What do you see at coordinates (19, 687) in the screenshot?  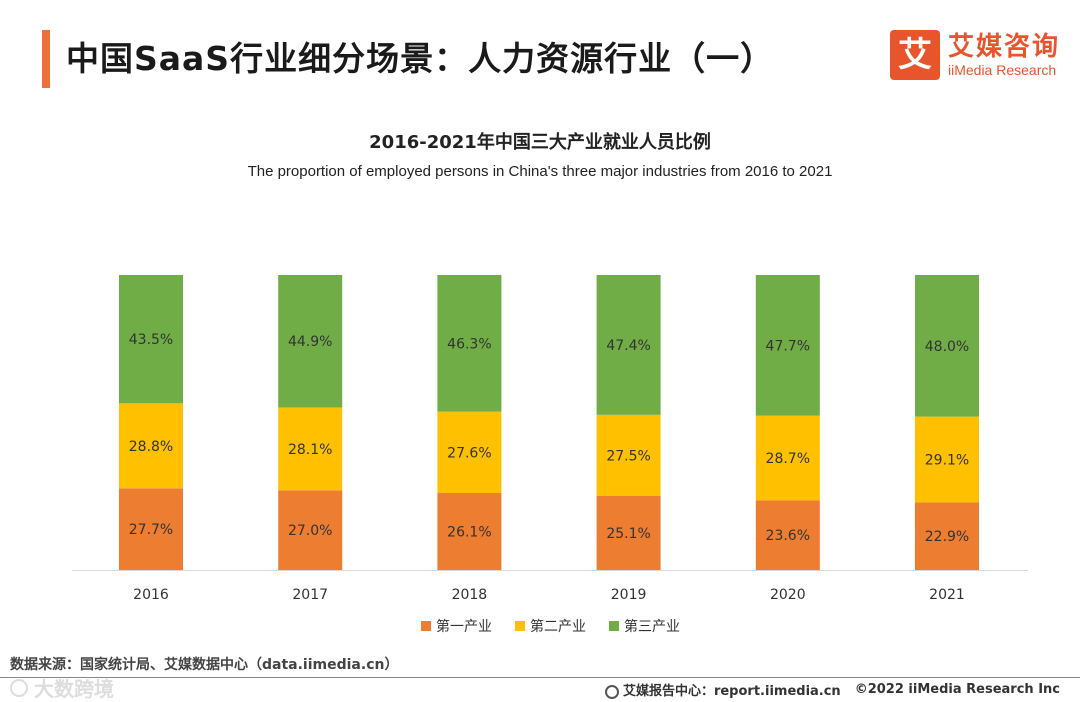 I see `watermark-icon` at bounding box center [19, 687].